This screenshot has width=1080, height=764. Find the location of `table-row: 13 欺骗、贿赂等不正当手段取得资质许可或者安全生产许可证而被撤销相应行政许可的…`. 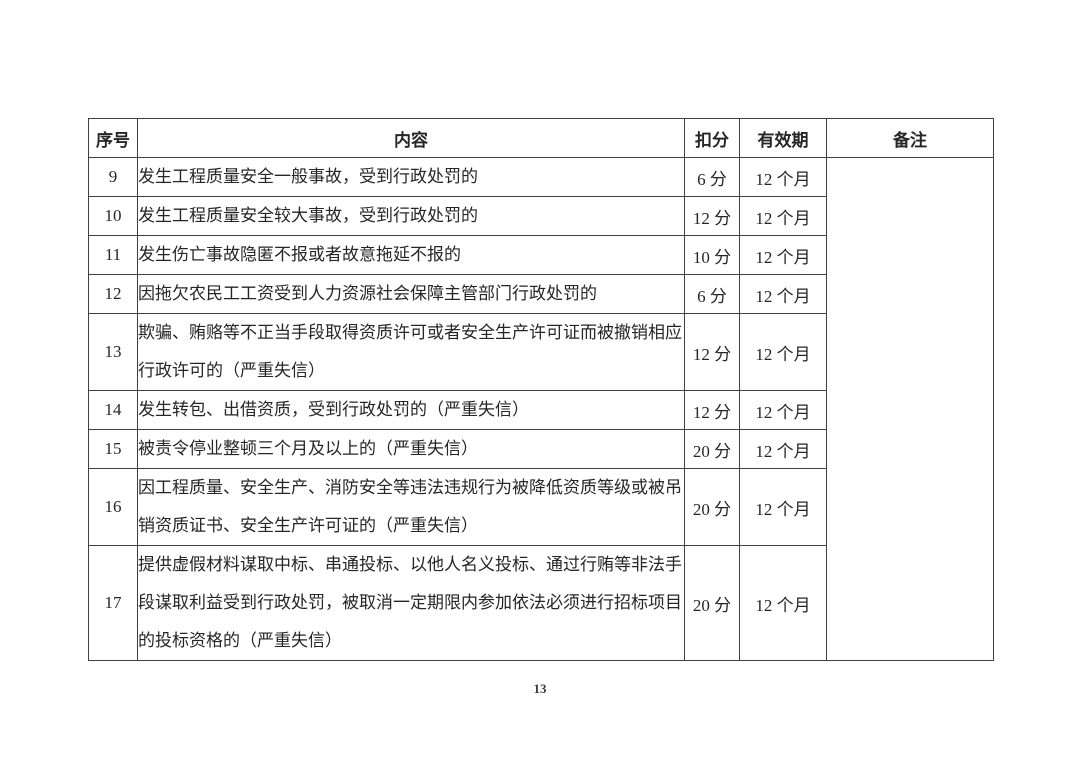

table-row: 13 欺骗、贿赂等不正当手段取得资质许可或者安全生产许可证而被撤销相应行政许可的… is located at coordinates (541, 352).